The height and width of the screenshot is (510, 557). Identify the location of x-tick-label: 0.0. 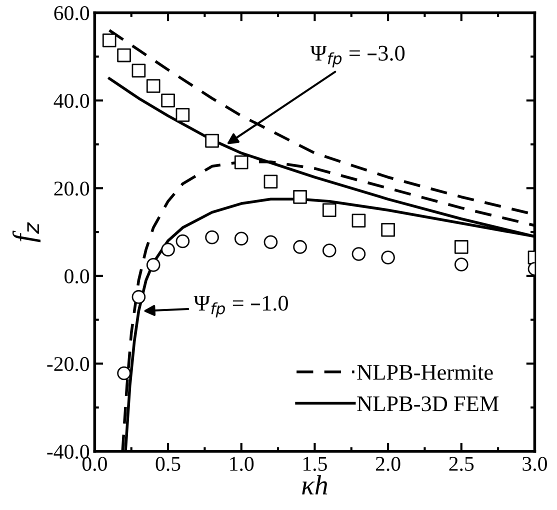
(94, 463).